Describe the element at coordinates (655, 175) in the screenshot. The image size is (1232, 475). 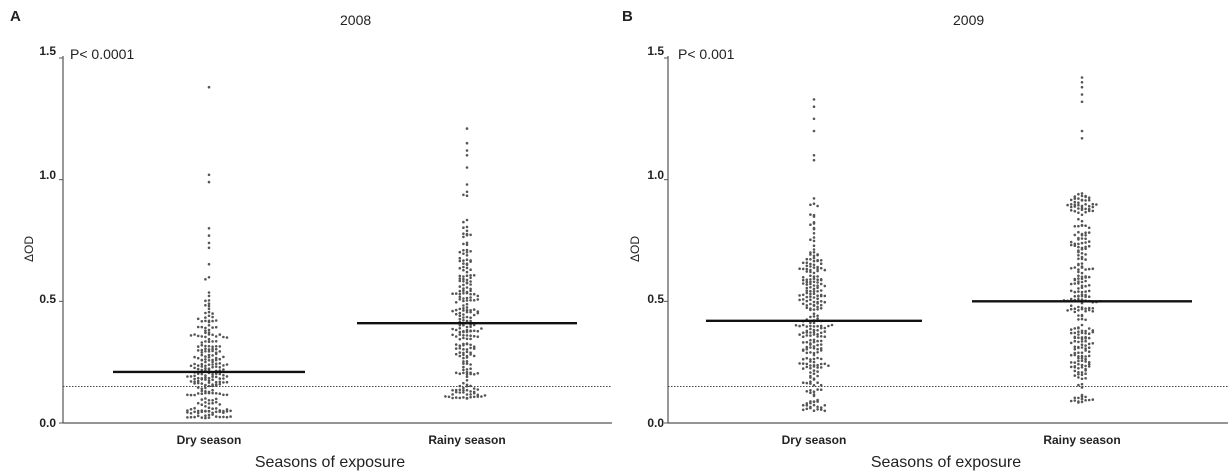
I see `y-tick-label: 1.0` at that location.